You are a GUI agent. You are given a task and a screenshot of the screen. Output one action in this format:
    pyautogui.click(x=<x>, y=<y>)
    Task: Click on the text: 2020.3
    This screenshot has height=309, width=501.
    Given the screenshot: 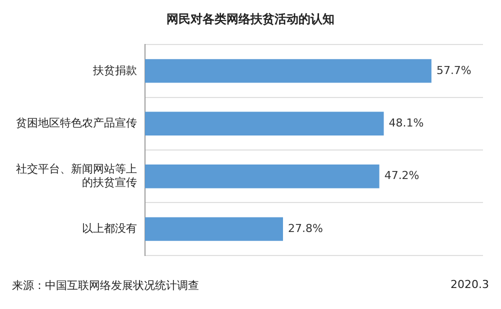 What is the action you would take?
    pyautogui.click(x=469, y=285)
    